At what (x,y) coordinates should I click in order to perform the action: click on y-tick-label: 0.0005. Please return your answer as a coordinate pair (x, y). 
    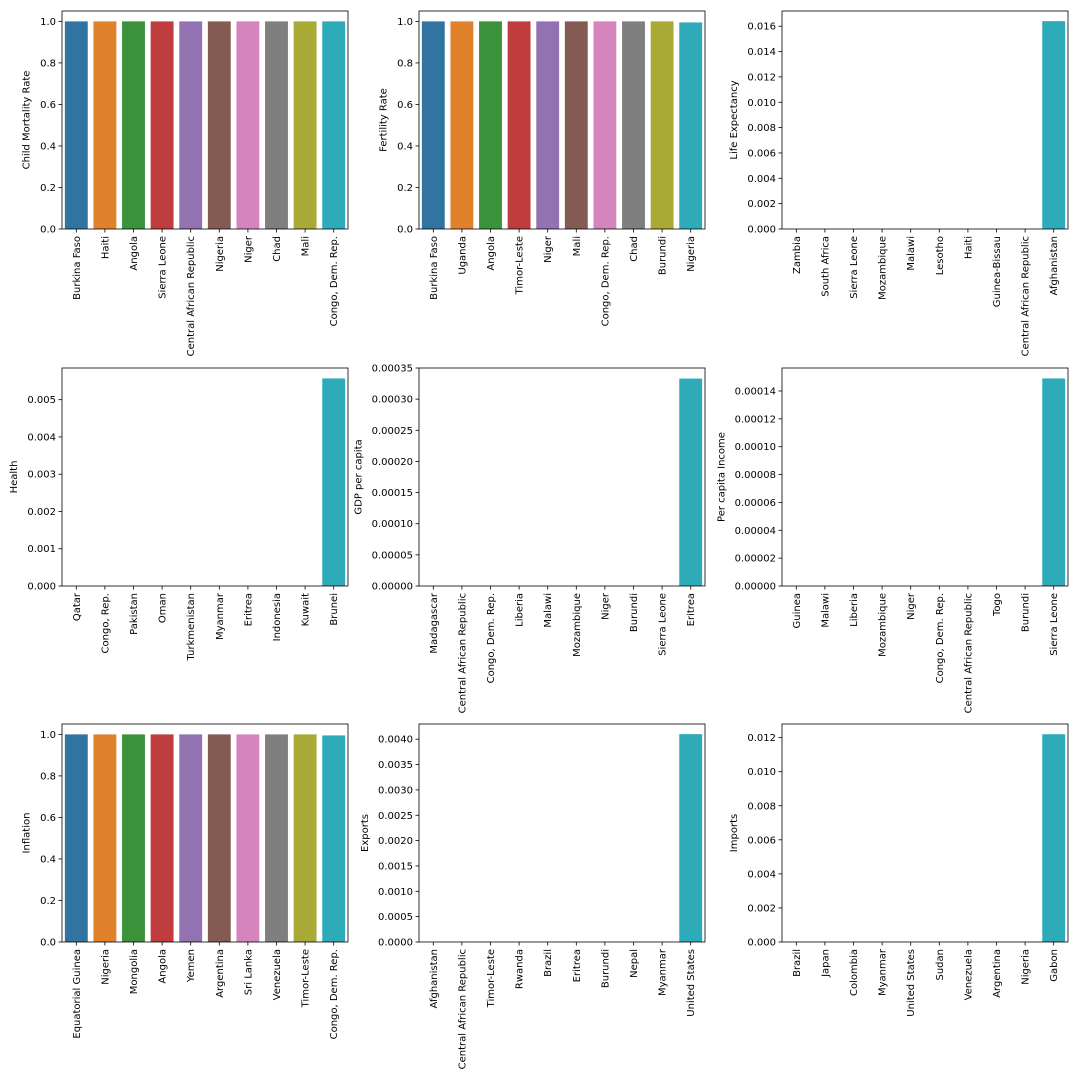
    Looking at the image, I should click on (395, 917).